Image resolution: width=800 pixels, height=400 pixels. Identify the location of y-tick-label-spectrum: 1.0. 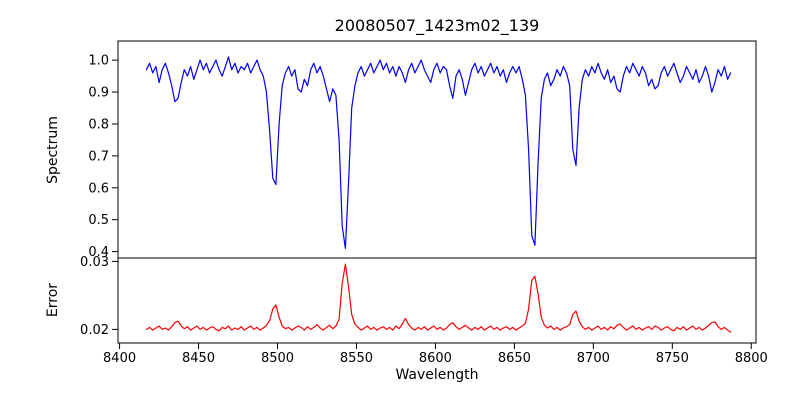
(98, 61).